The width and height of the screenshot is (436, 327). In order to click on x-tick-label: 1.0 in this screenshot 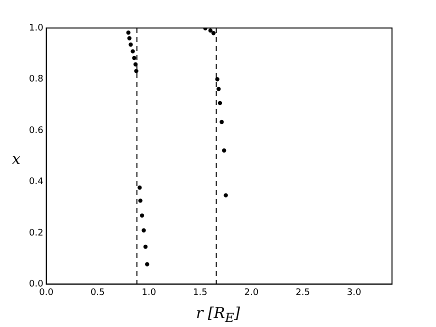, I will do `click(149, 293)`.